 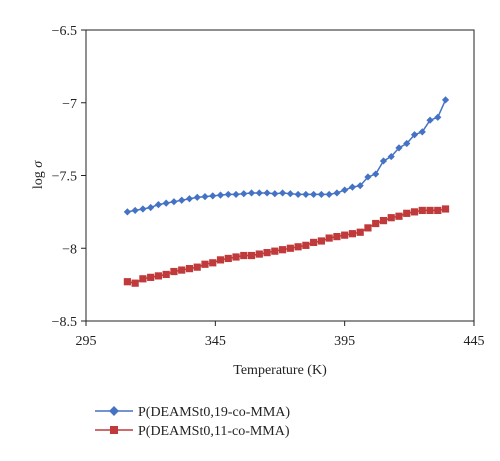 What do you see at coordinates (215, 341) in the screenshot?
I see `x-tick-label: 345` at bounding box center [215, 341].